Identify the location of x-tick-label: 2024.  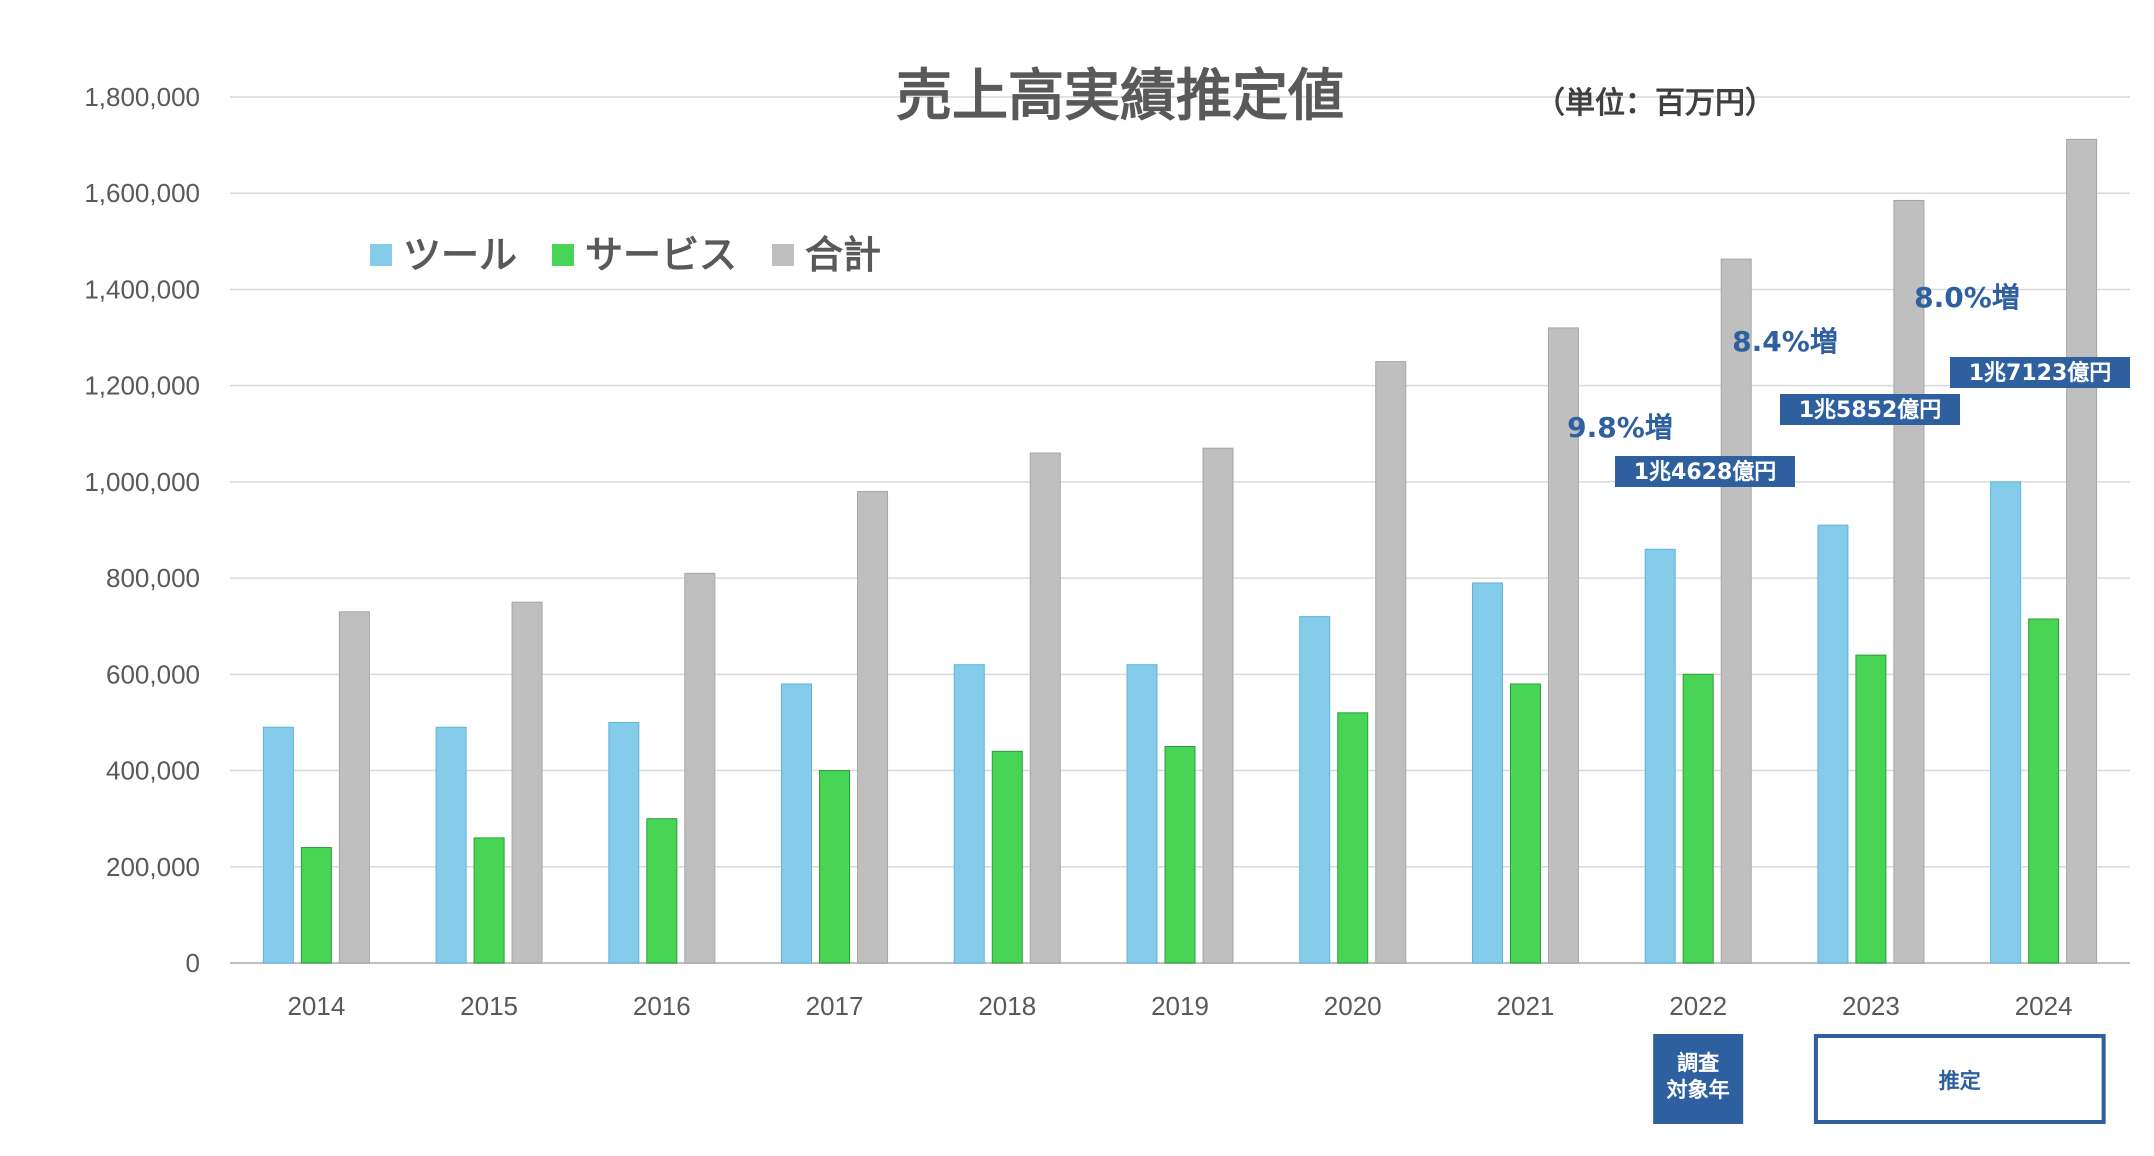
(2044, 1006).